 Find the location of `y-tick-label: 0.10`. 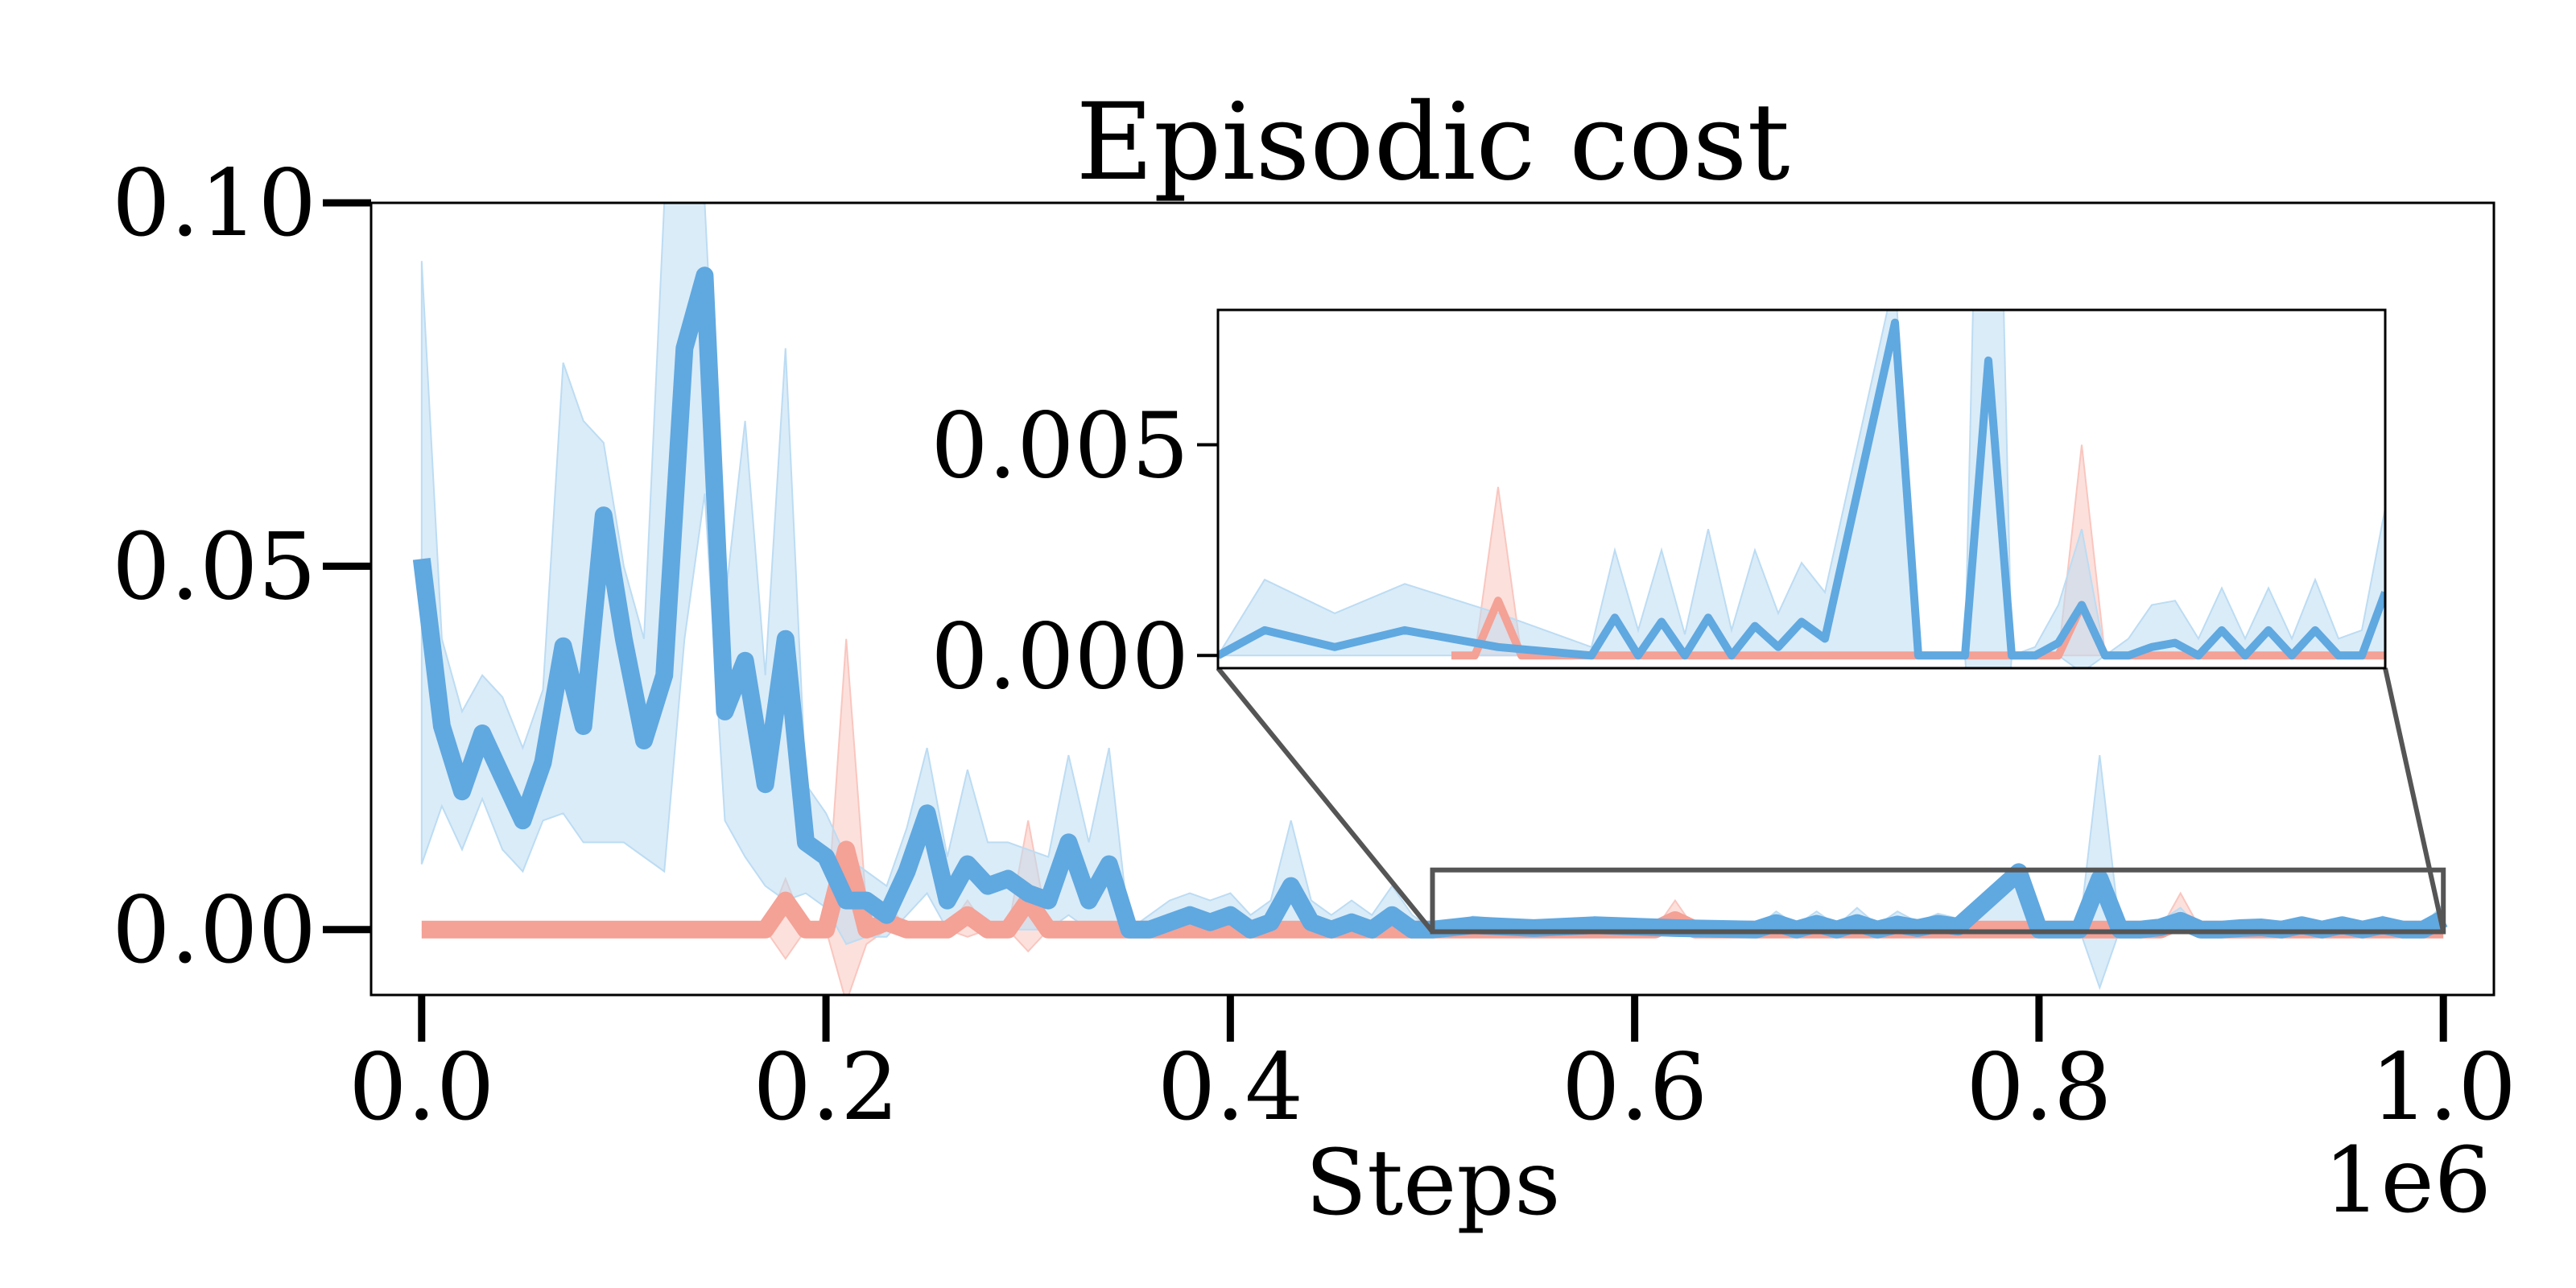

y-tick-label: 0.10 is located at coordinates (214, 203).